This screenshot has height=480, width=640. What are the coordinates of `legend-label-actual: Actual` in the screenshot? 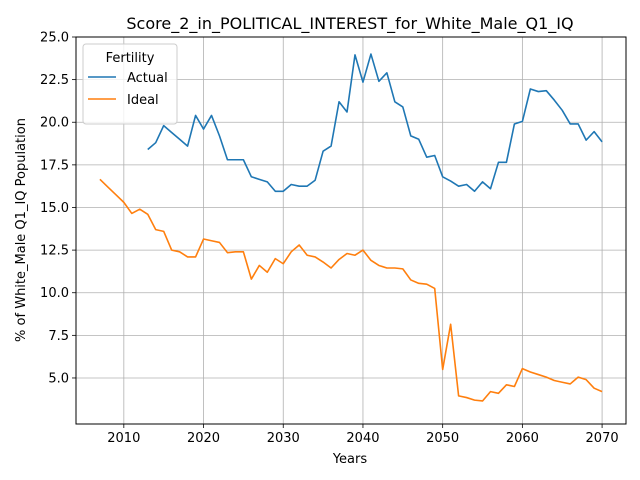 It's located at (147, 78).